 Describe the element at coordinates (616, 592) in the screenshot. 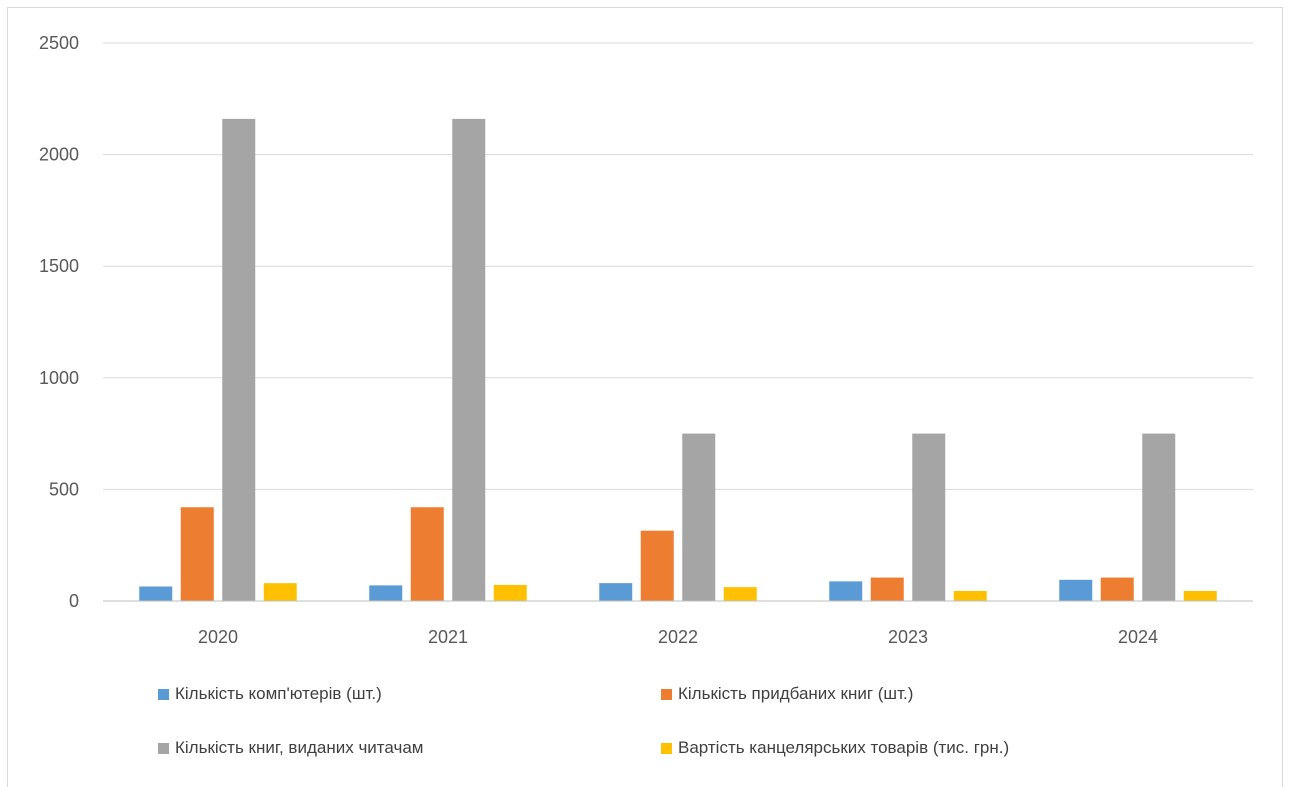

I see `bar-series-0-2022` at that location.